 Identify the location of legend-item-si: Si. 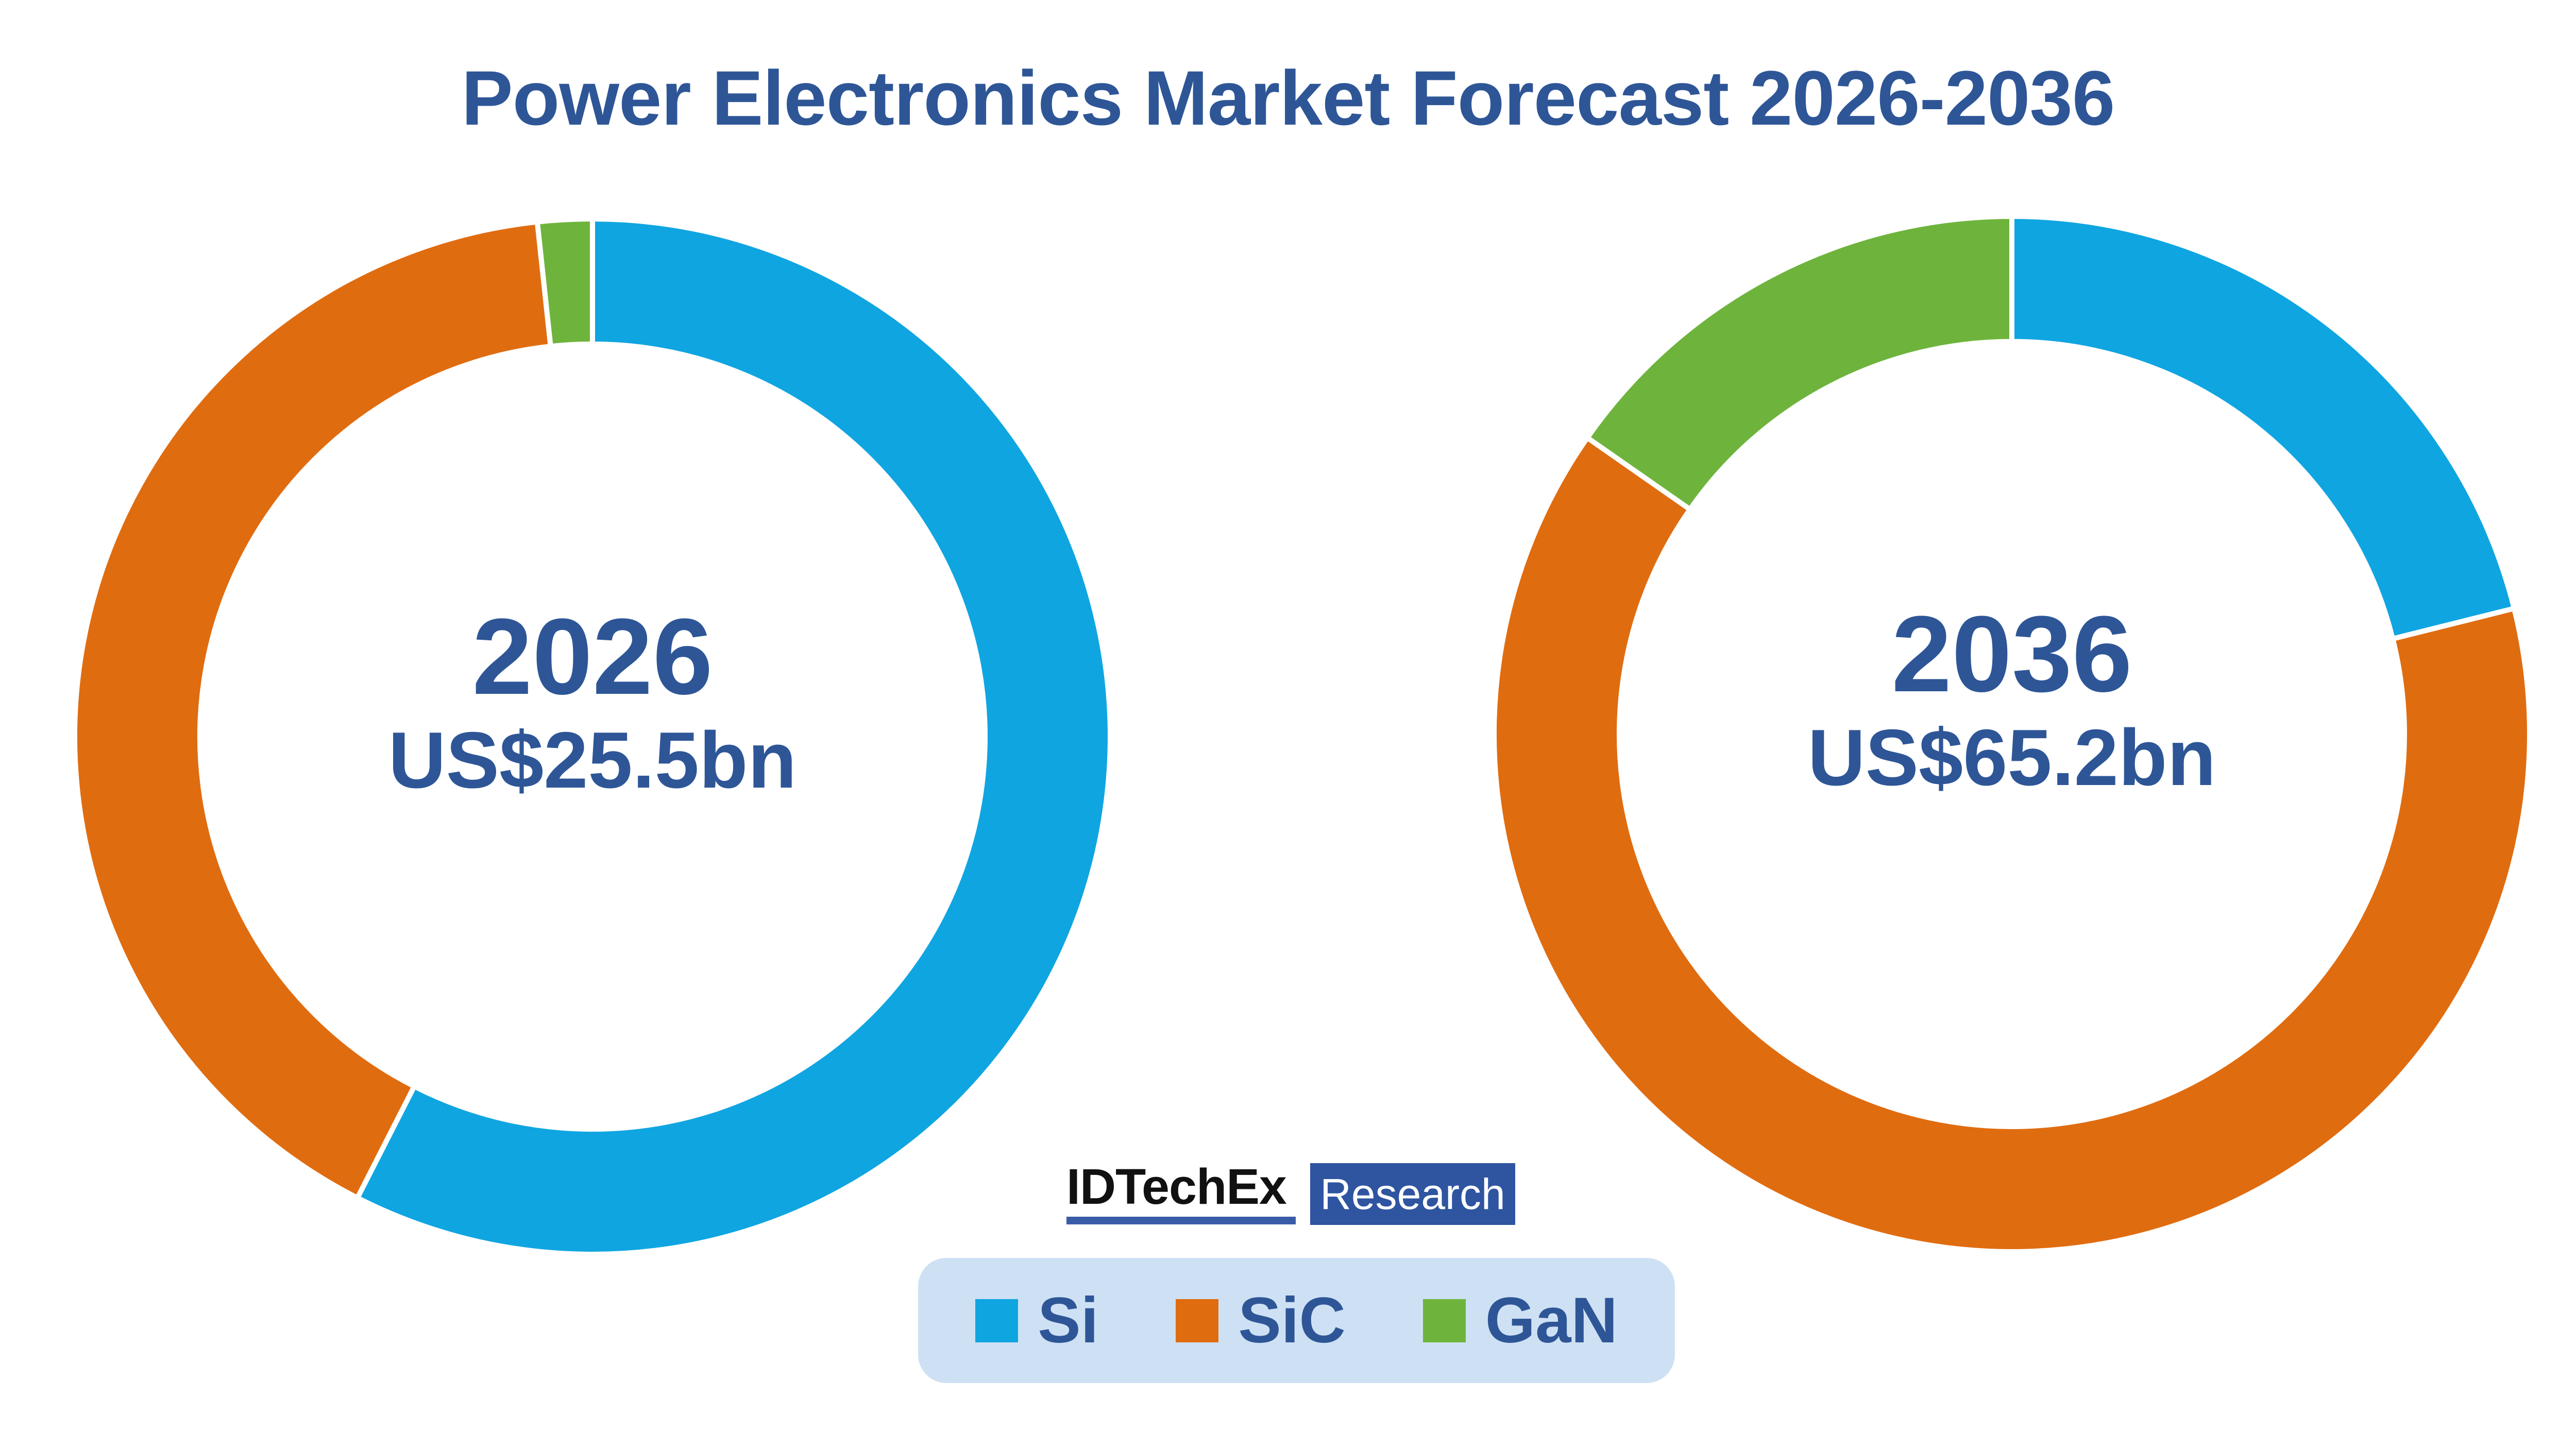
(1036, 1321).